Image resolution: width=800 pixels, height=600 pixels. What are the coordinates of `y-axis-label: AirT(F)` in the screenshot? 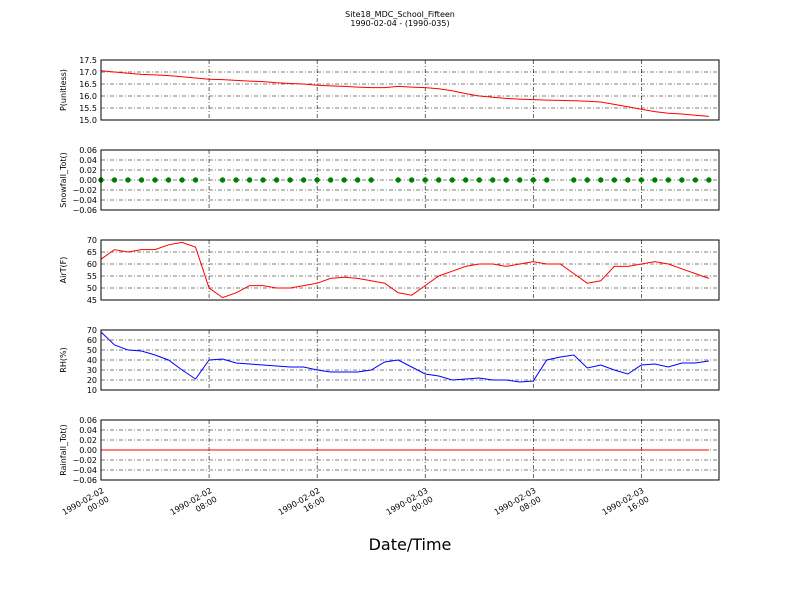 It's located at (63, 270).